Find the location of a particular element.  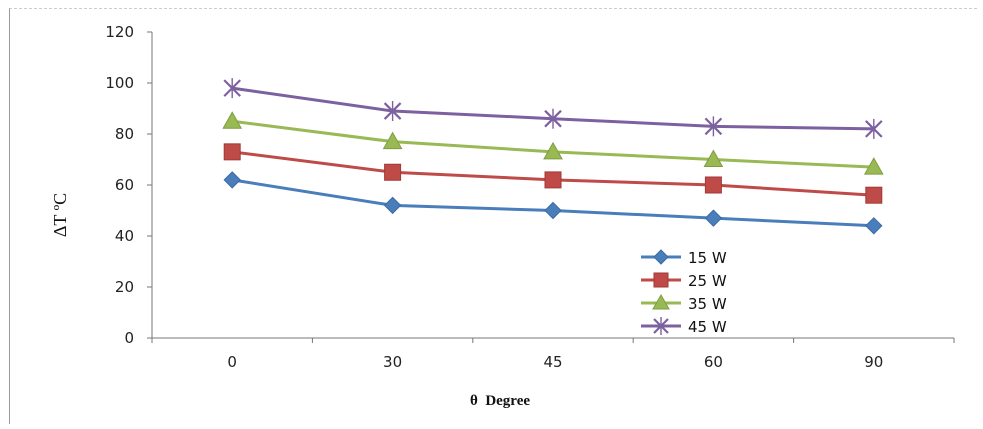

series-25w is located at coordinates (553, 173).